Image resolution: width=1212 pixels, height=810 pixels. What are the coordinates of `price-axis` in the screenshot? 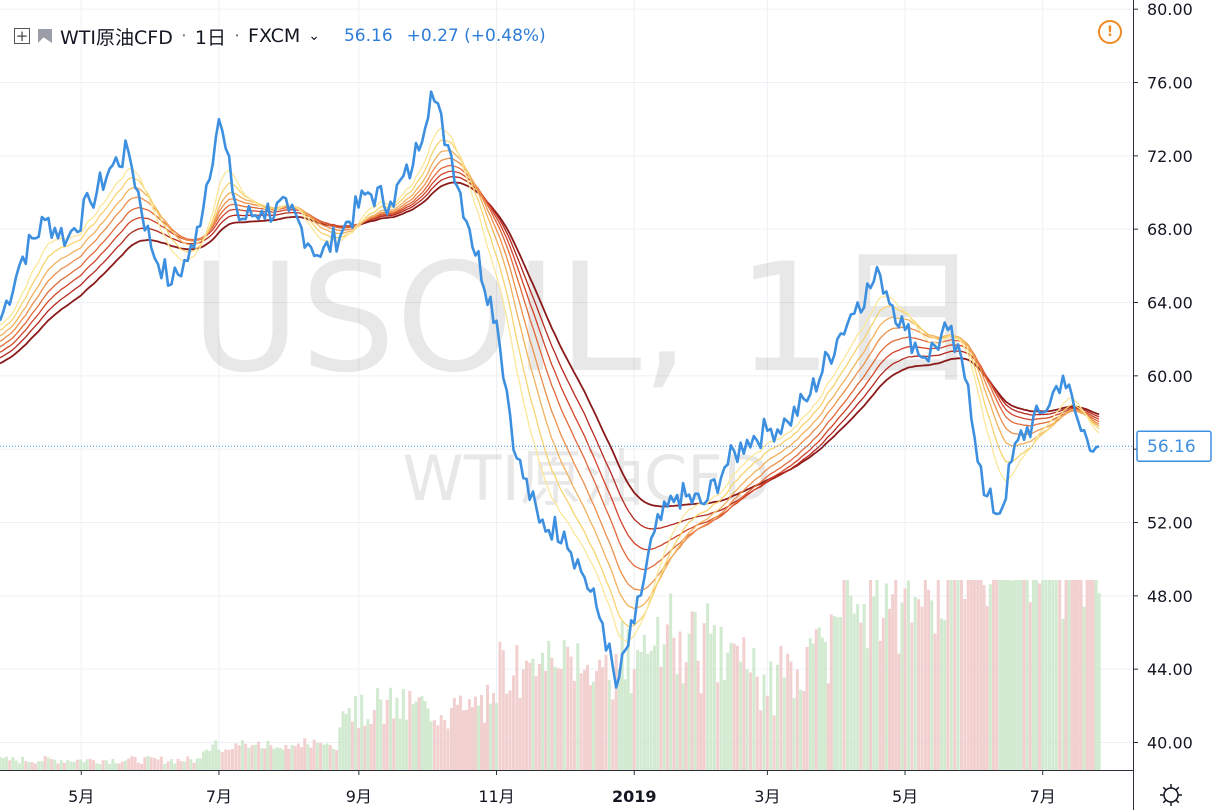 It's located at (1172, 405).